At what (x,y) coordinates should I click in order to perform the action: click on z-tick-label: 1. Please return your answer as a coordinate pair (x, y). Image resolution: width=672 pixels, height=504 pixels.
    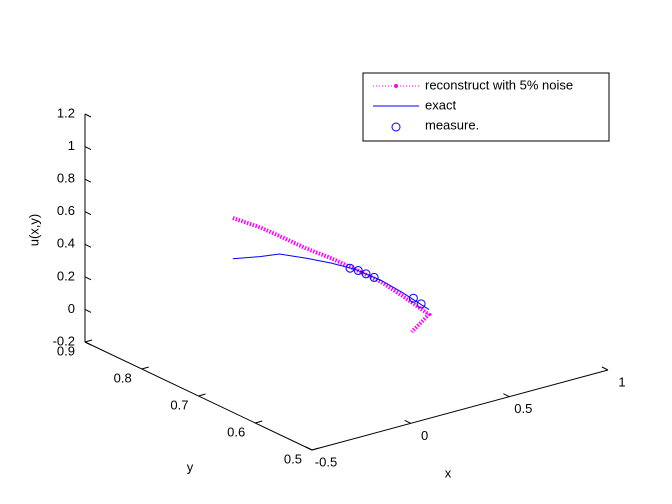
    Looking at the image, I should click on (71, 145).